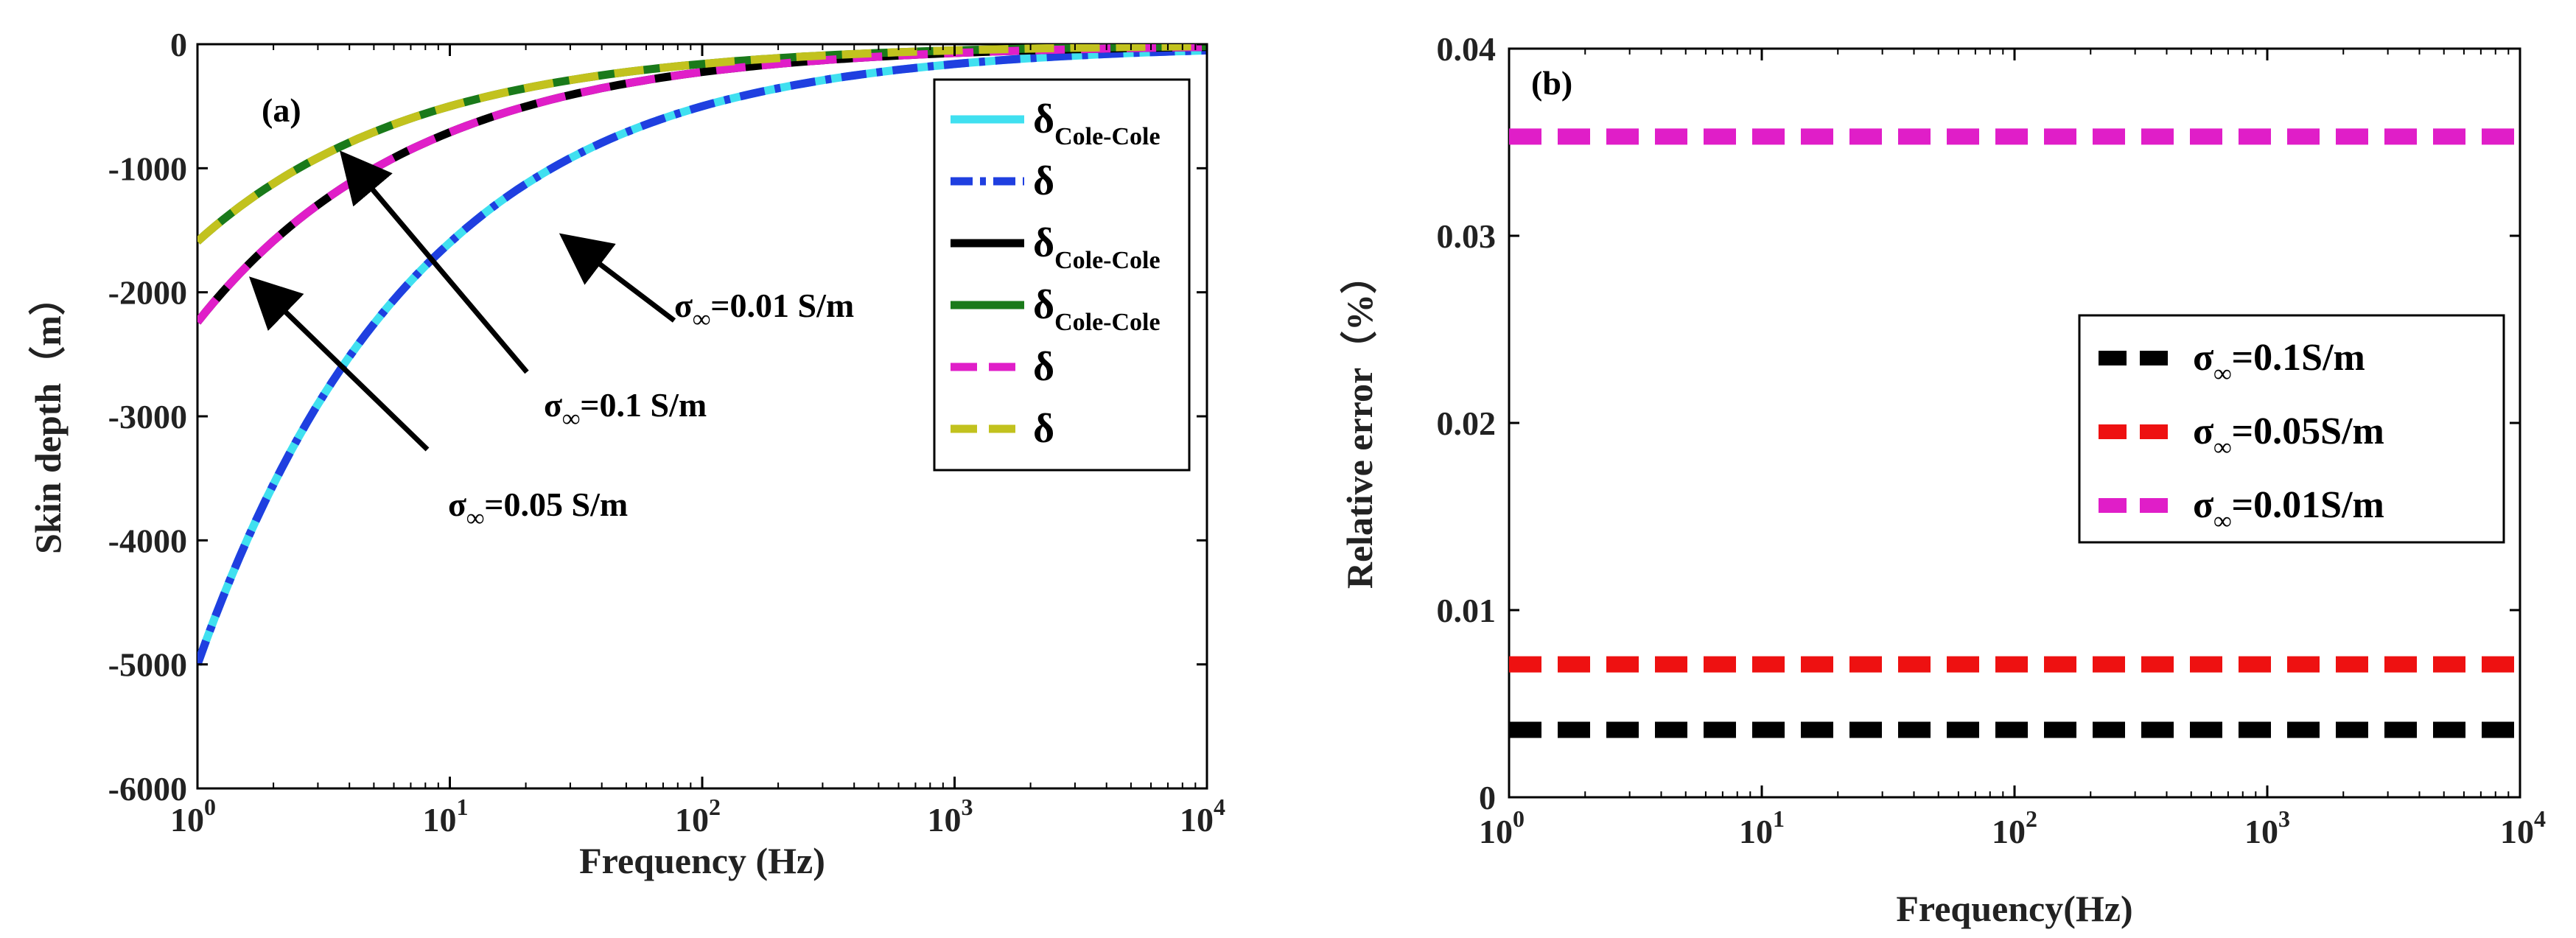  Describe the element at coordinates (2288, 435) in the screenshot. I see `chart-b-legend-label: σ∞=0.05S/m` at that location.